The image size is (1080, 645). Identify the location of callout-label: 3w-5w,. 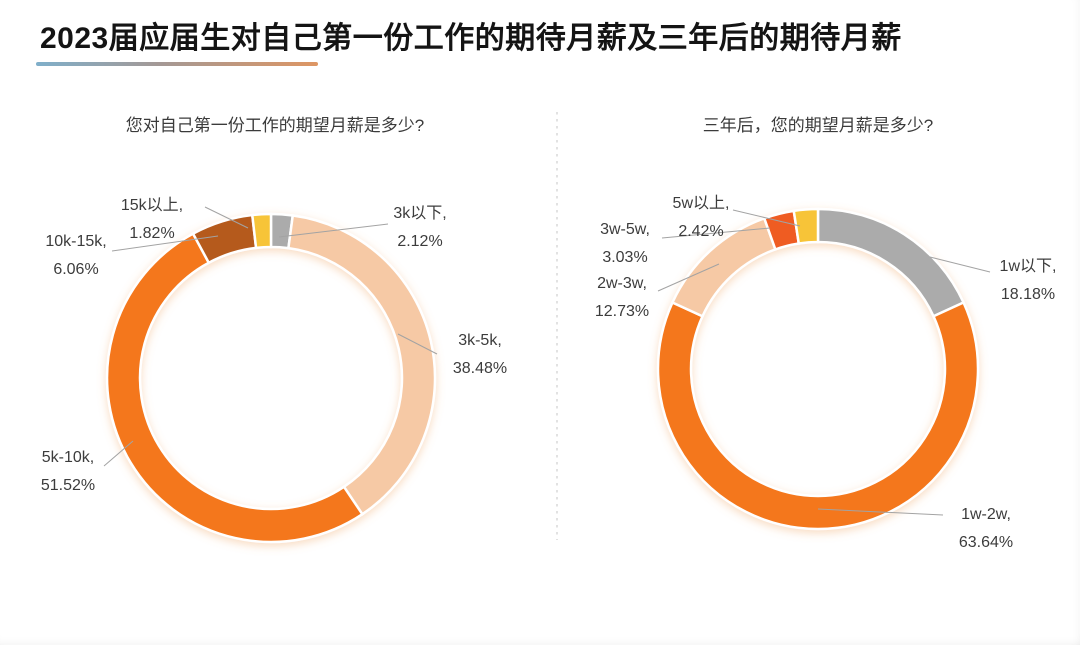
(625, 229).